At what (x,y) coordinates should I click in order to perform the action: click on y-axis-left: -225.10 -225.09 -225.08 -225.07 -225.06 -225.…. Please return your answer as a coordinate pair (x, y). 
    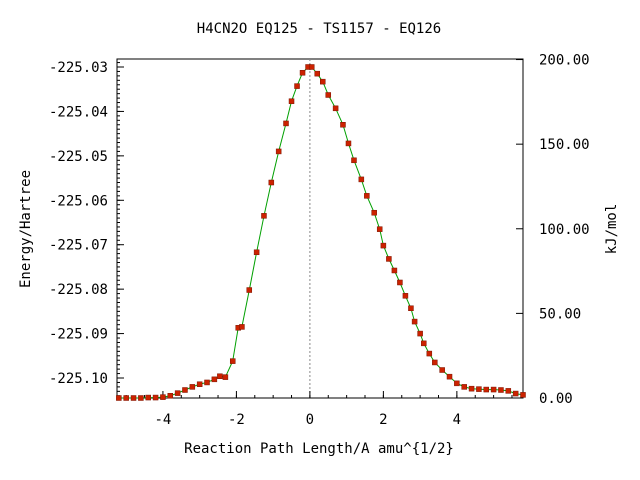
    Looking at the image, I should click on (86, 223).